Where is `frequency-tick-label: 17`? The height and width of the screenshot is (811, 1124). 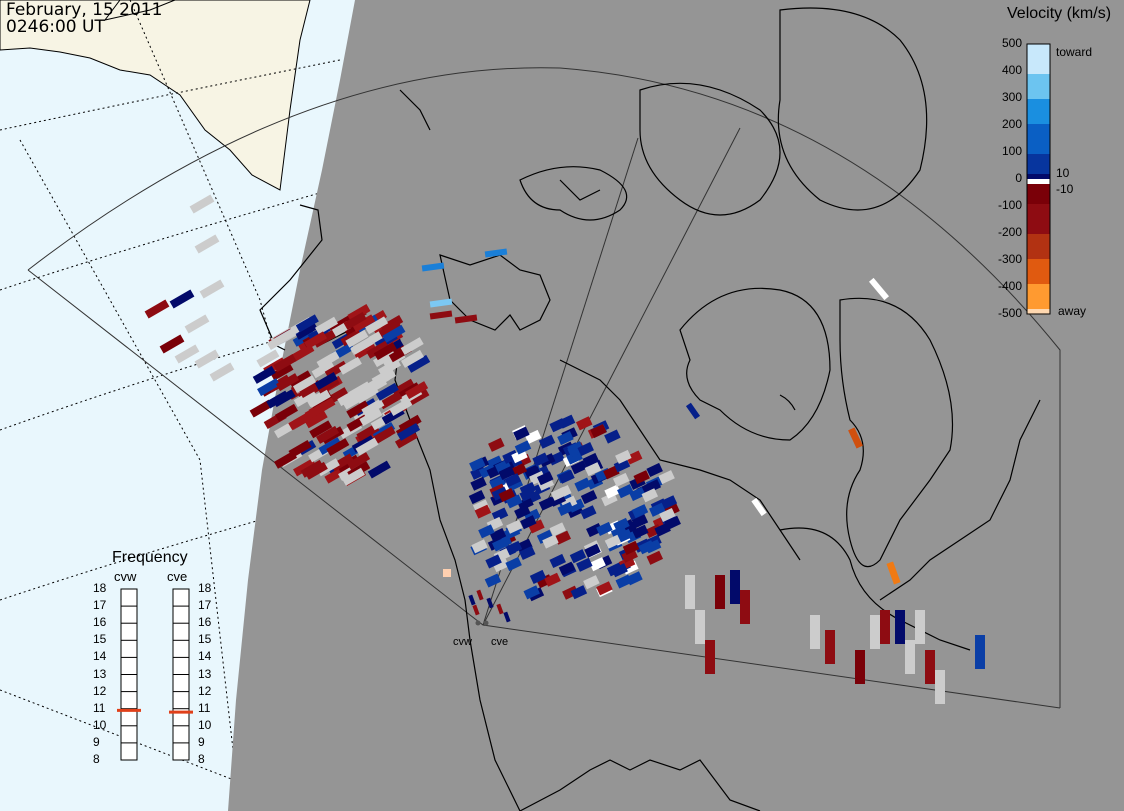 frequency-tick-label: 17 is located at coordinates (205, 605).